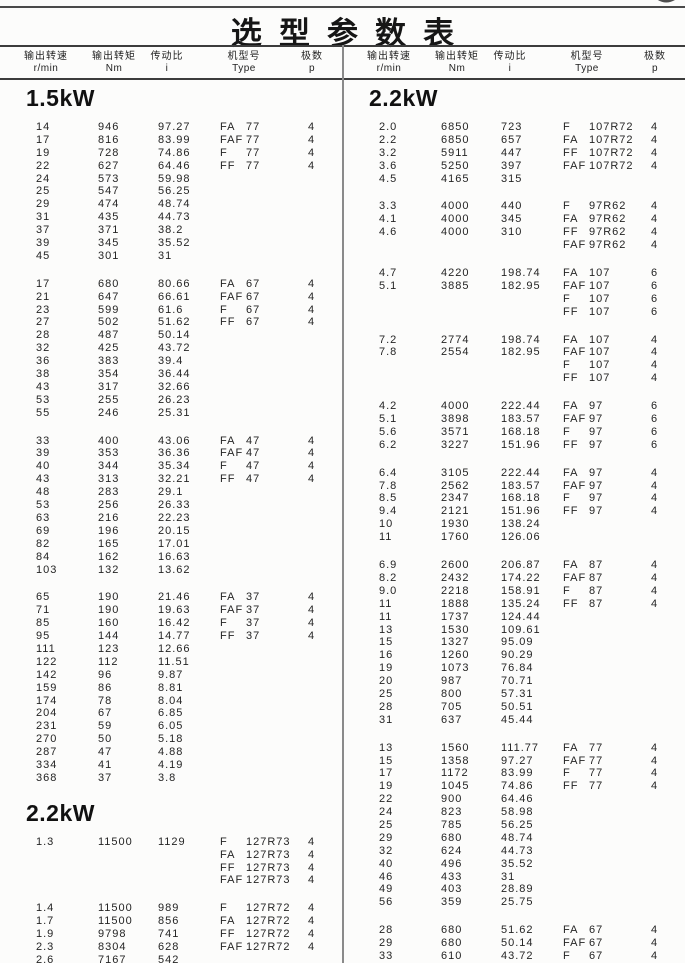 The height and width of the screenshot is (963, 685). Describe the element at coordinates (611, 139) in the screenshot. I see `type-size-cell: 107R72` at that location.